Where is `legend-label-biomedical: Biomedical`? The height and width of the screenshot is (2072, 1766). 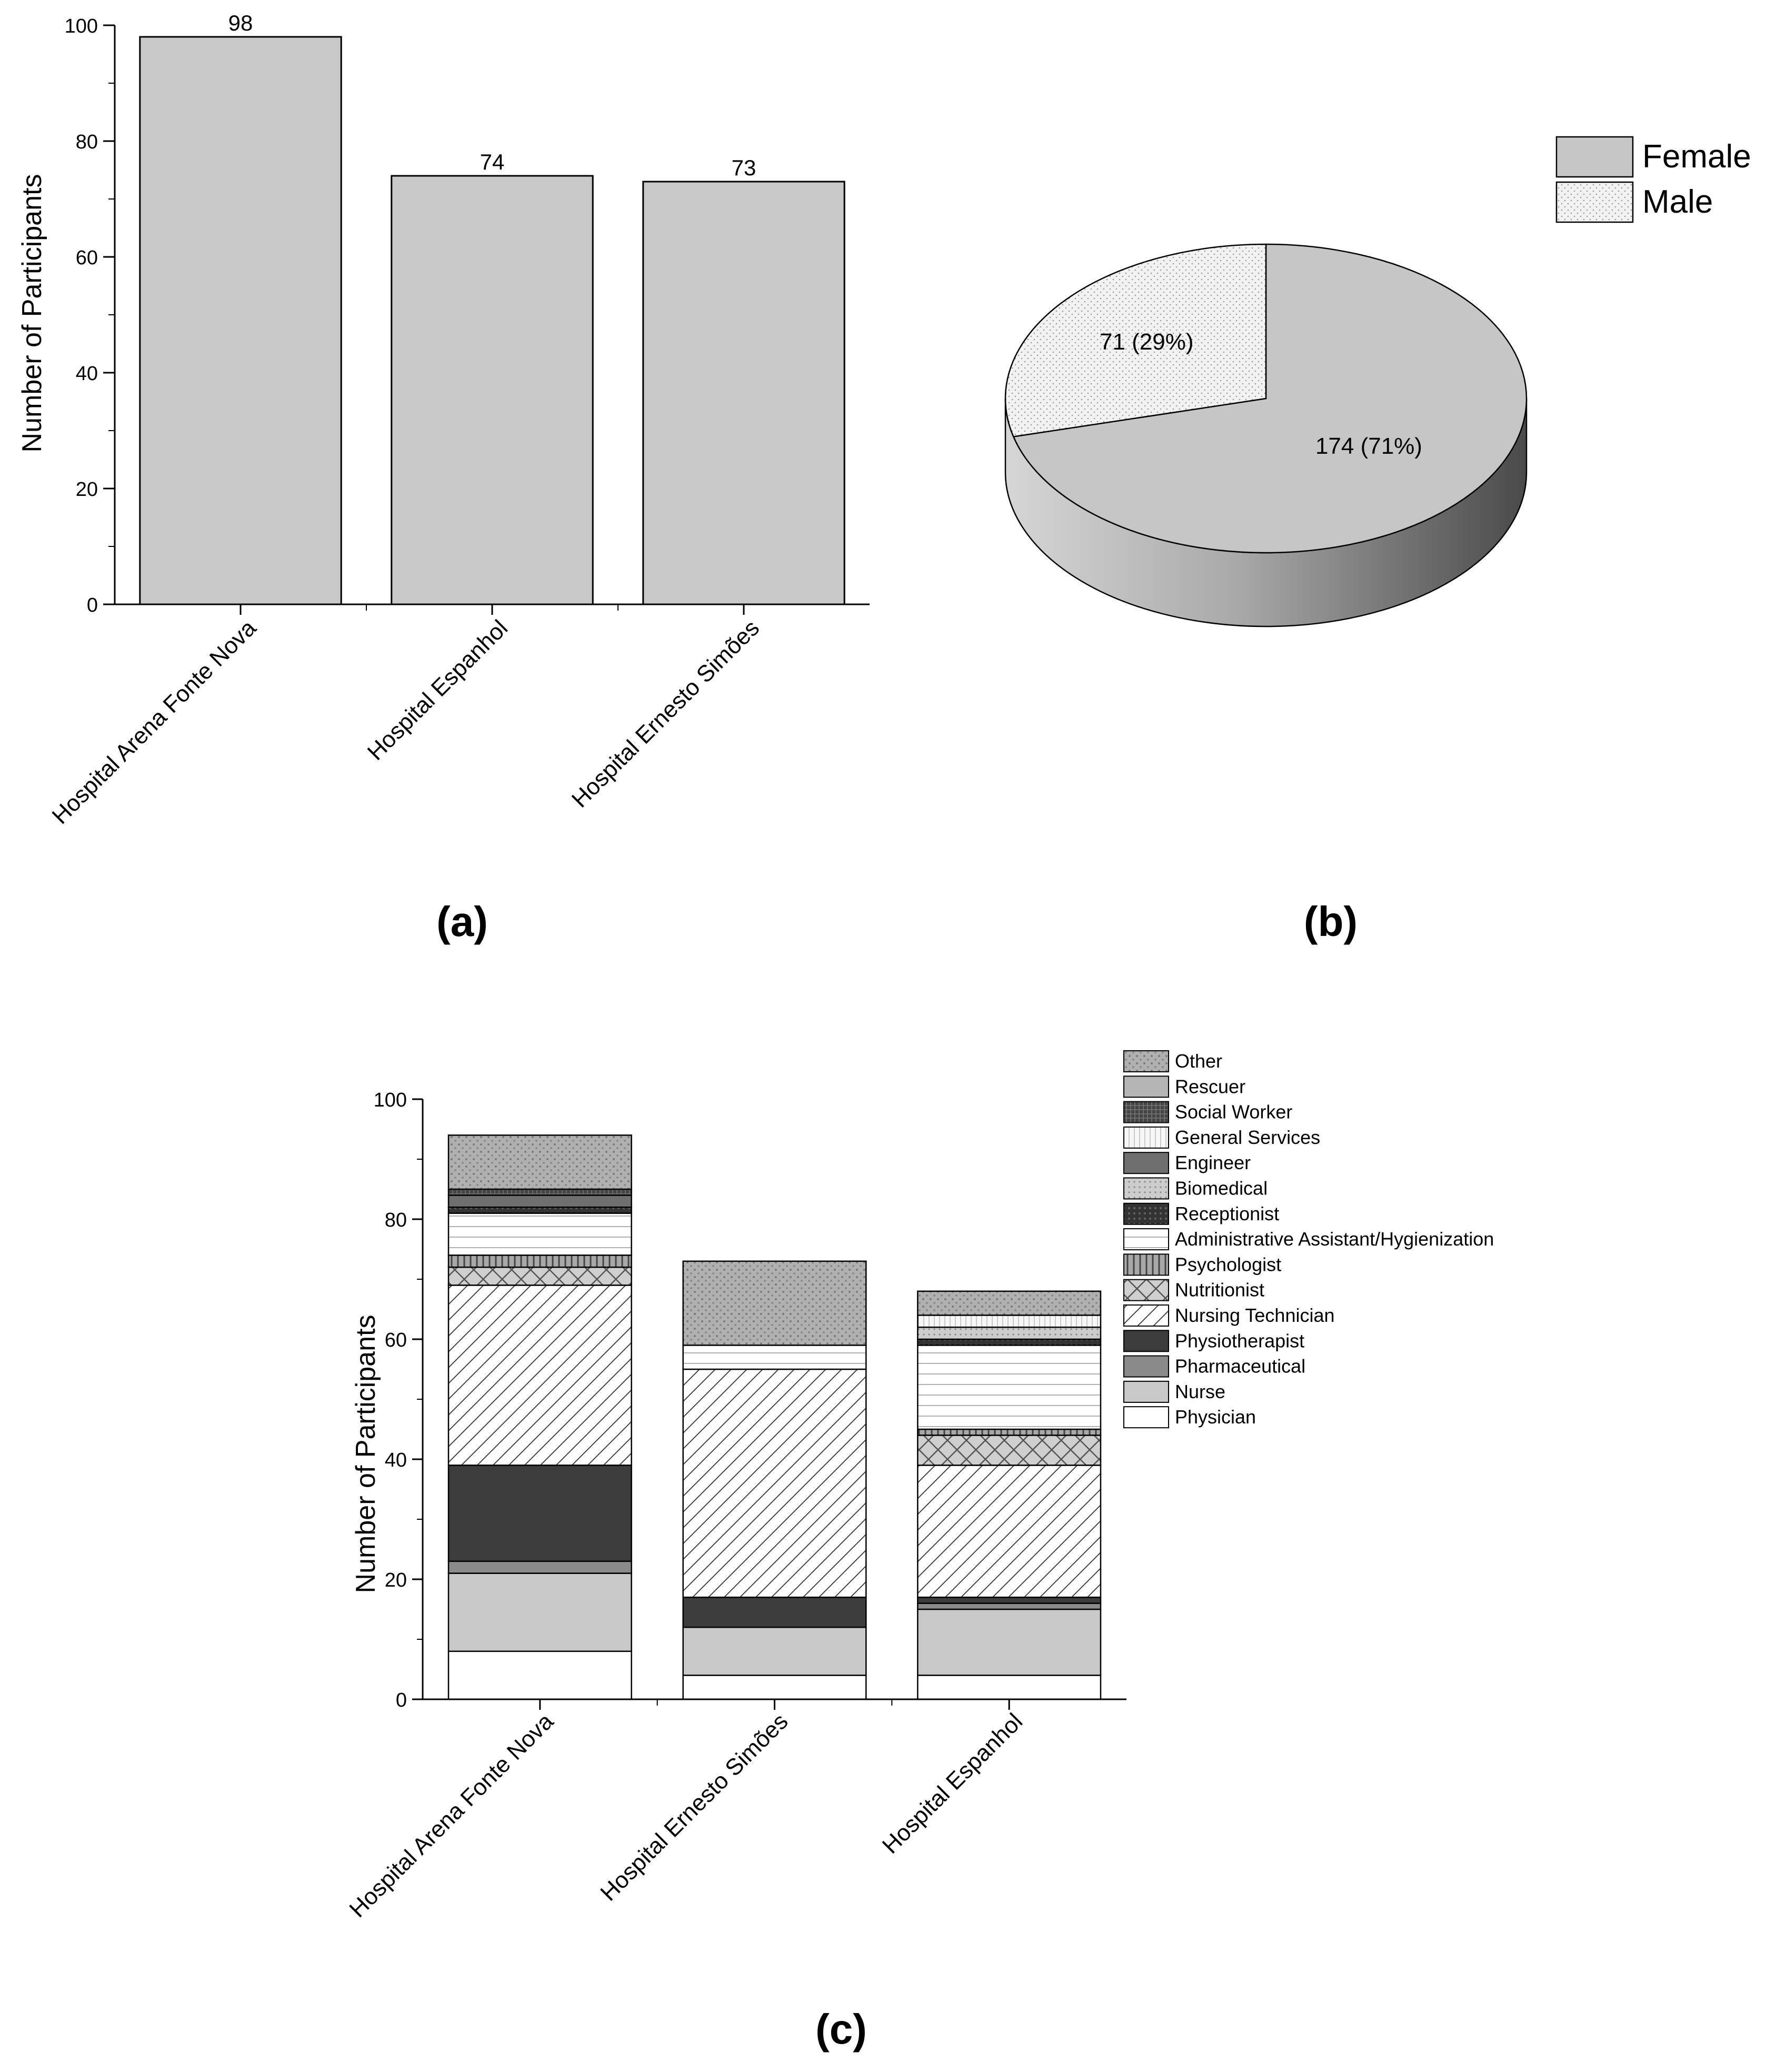
legend-label-biomedical: Biomedical is located at coordinates (1221, 1188).